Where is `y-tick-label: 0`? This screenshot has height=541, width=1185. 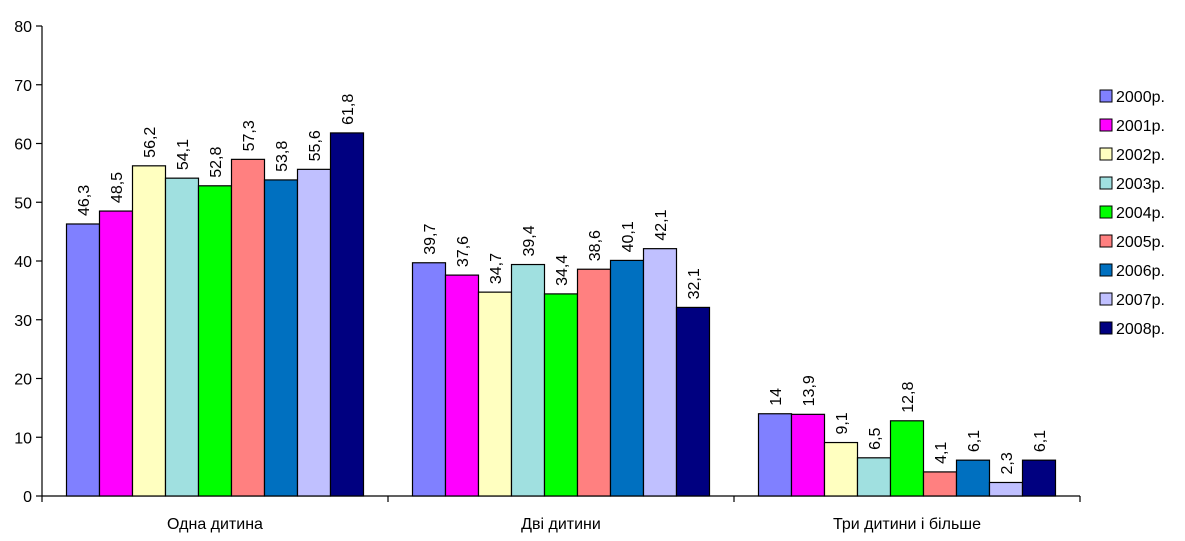 y-tick-label: 0 is located at coordinates (27, 497).